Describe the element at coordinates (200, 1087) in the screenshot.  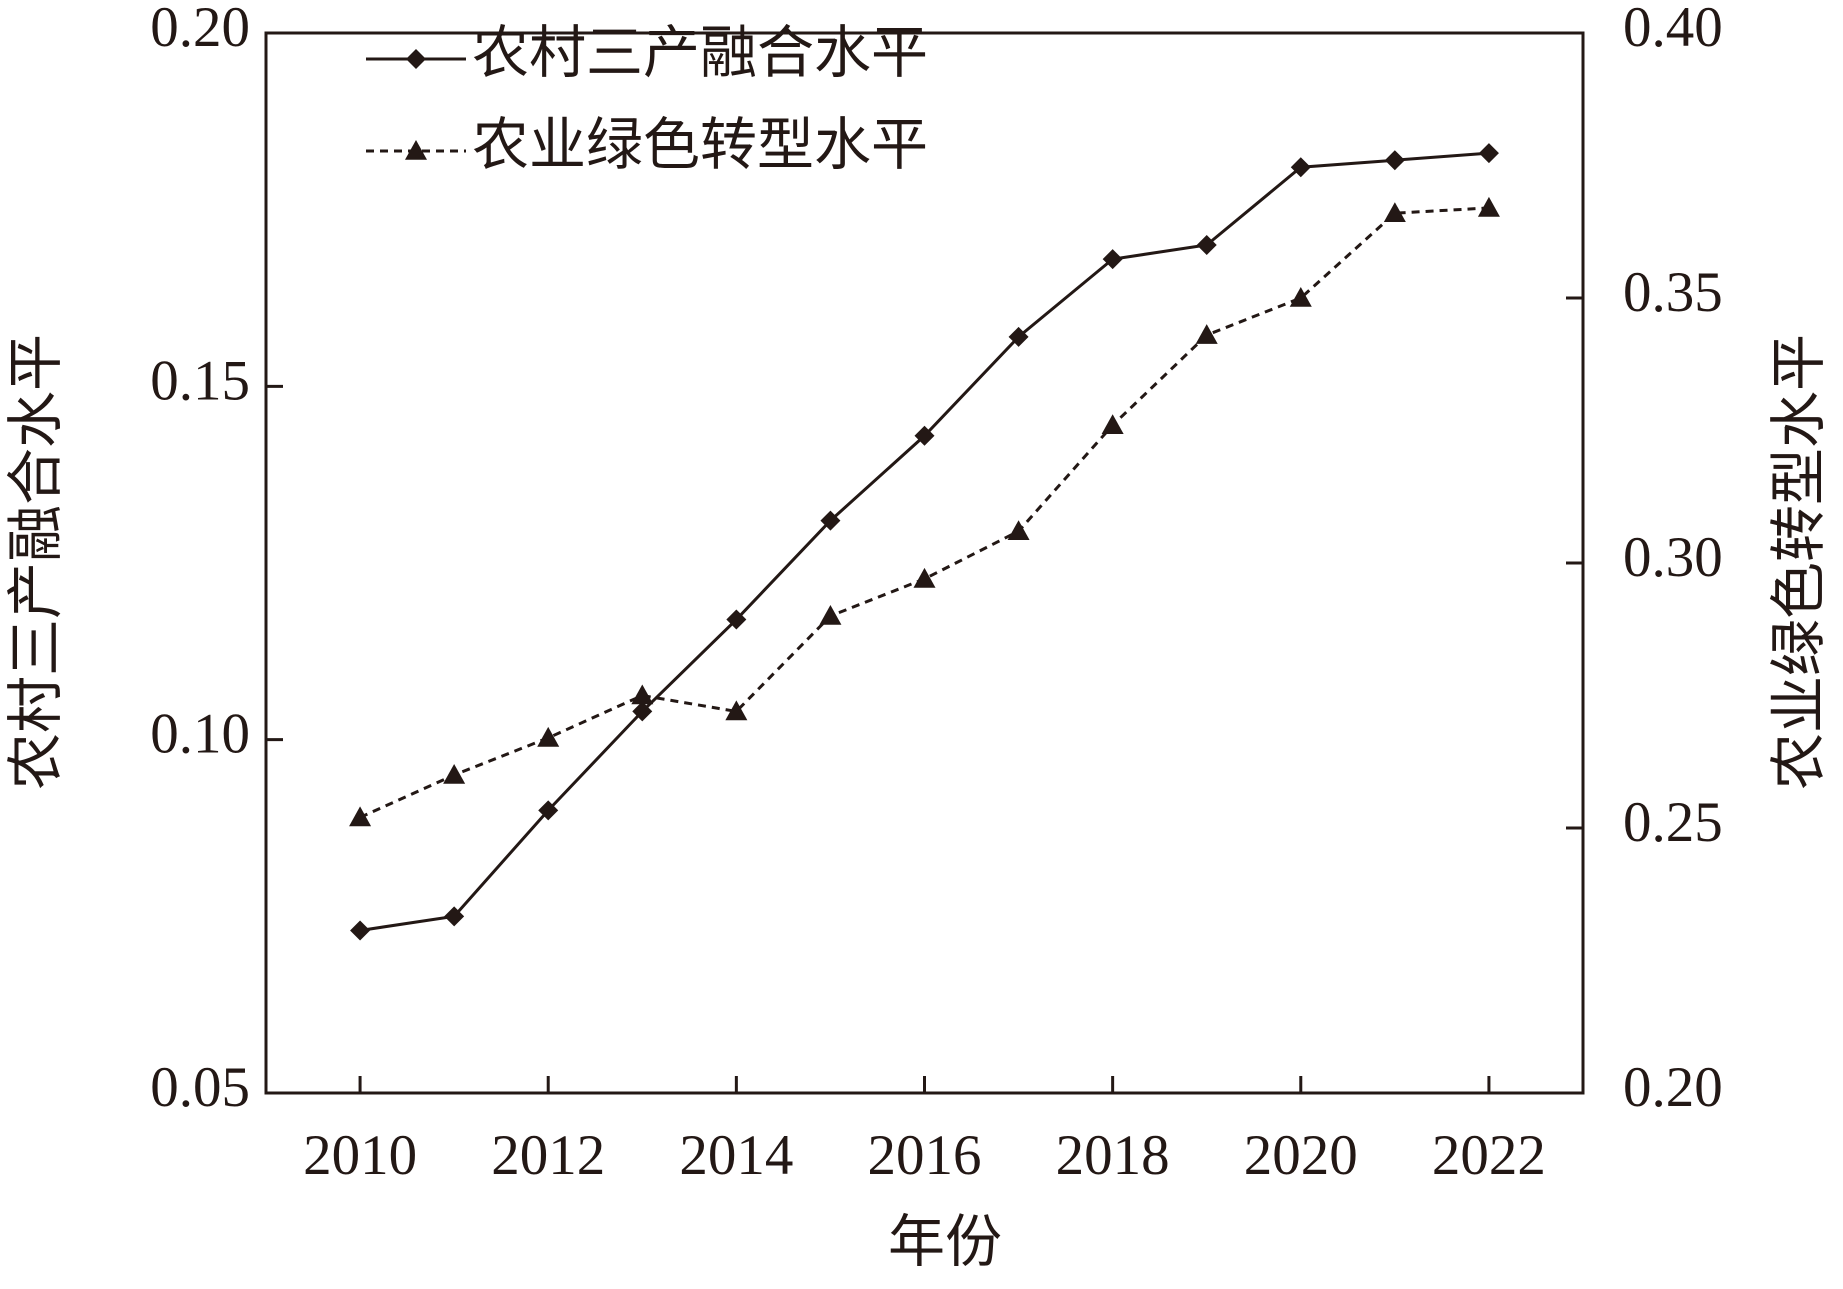
I see `y-tick-label: 0.05` at that location.